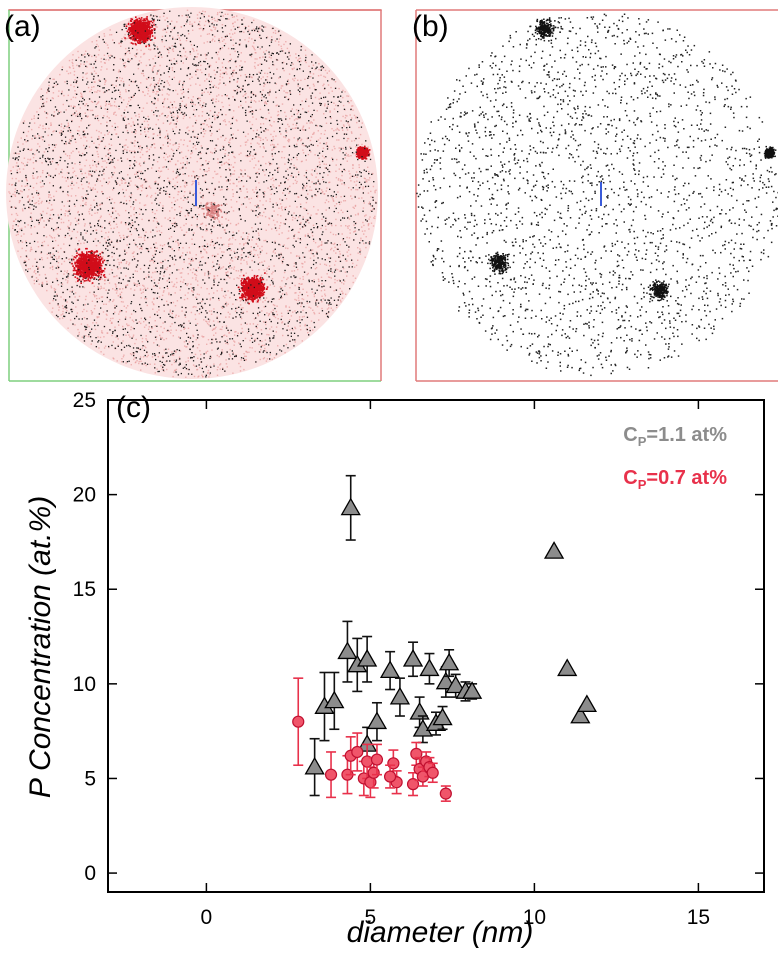 The height and width of the screenshot is (968, 778). What do you see at coordinates (642, 441) in the screenshot?
I see `legend-1-sub: P` at bounding box center [642, 441].